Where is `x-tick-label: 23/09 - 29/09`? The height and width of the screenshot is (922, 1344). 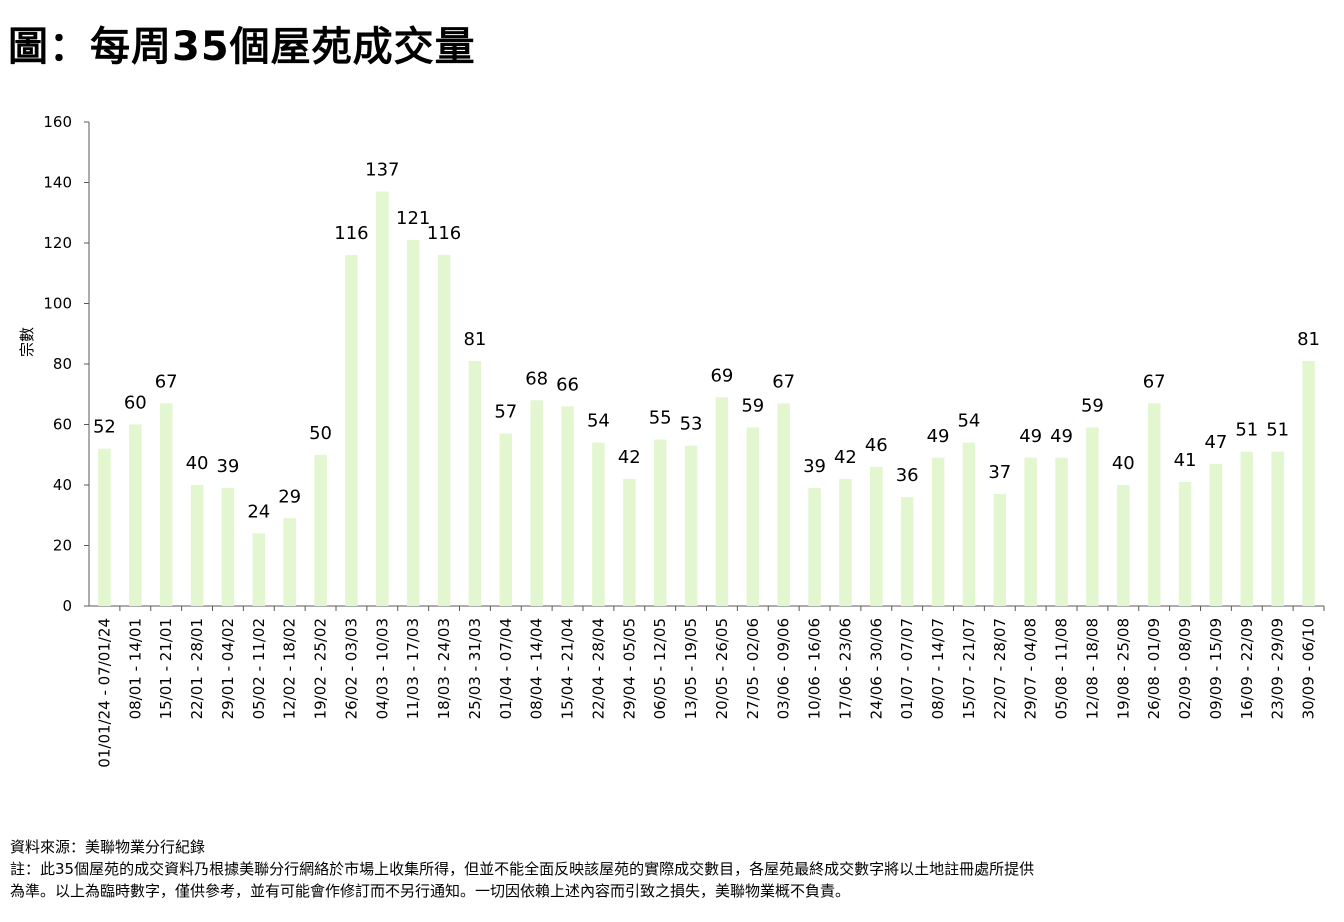 x-tick-label: 23/09 - 29/09 is located at coordinates (1278, 668).